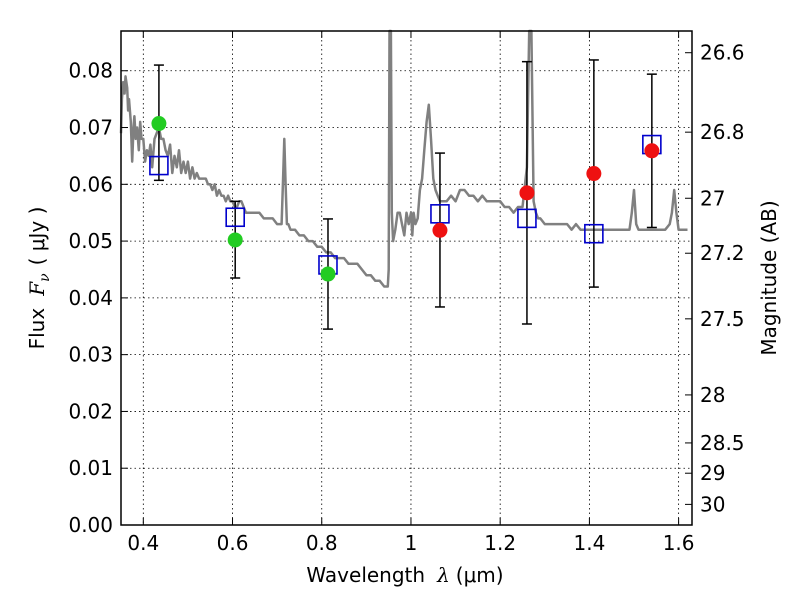 The width and height of the screenshot is (800, 600). Describe the element at coordinates (90, 525) in the screenshot. I see `y-tick-label: 0.00` at that location.